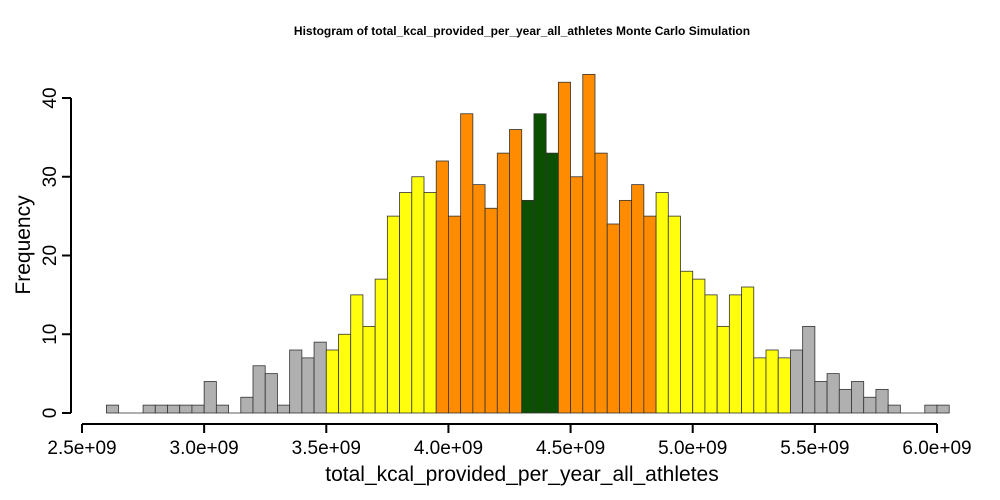 Image resolution: width=1000 pixels, height=500 pixels. Describe the element at coordinates (814, 448) in the screenshot. I see `x-tick-label: 5.5e+09` at that location.